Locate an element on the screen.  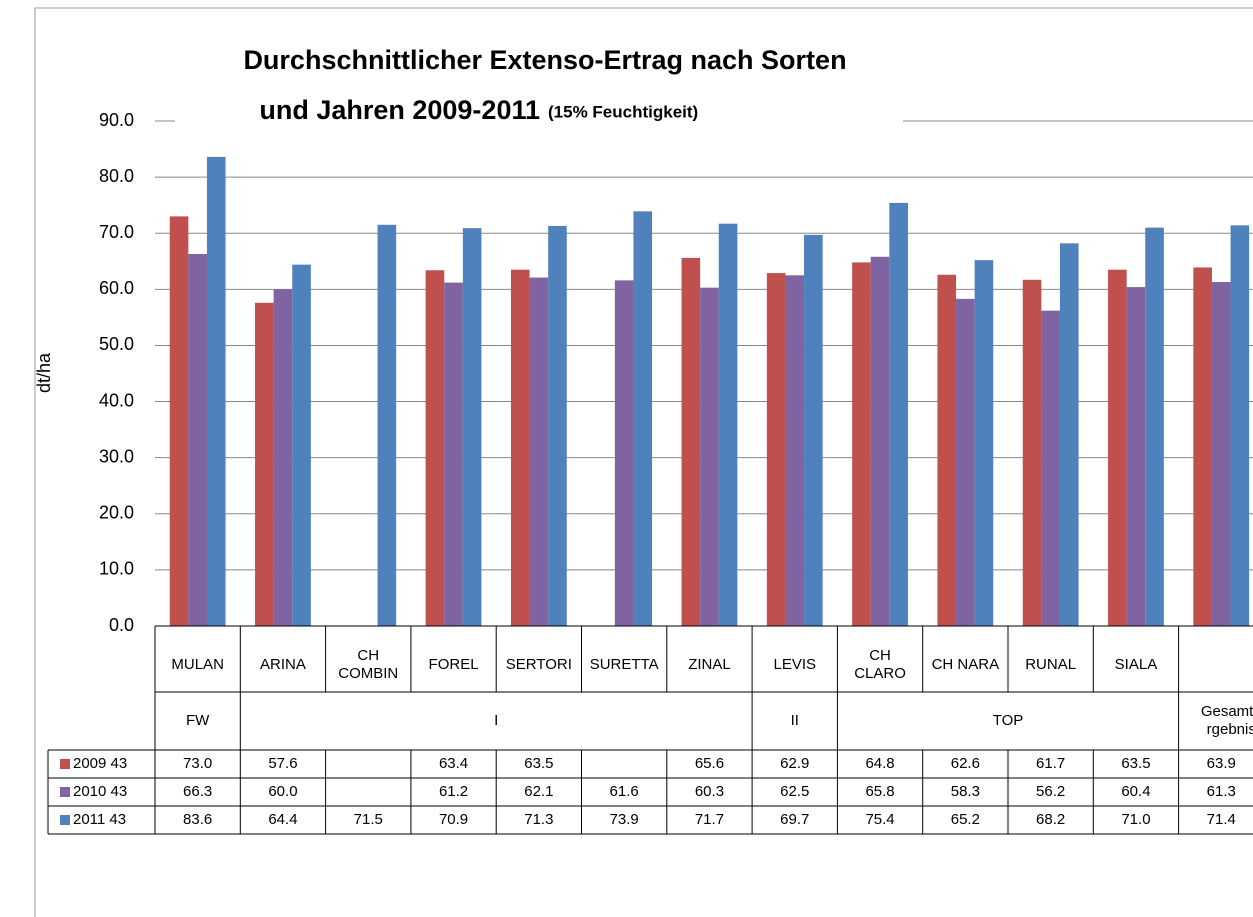
table-value: 58.3 is located at coordinates (965, 791).